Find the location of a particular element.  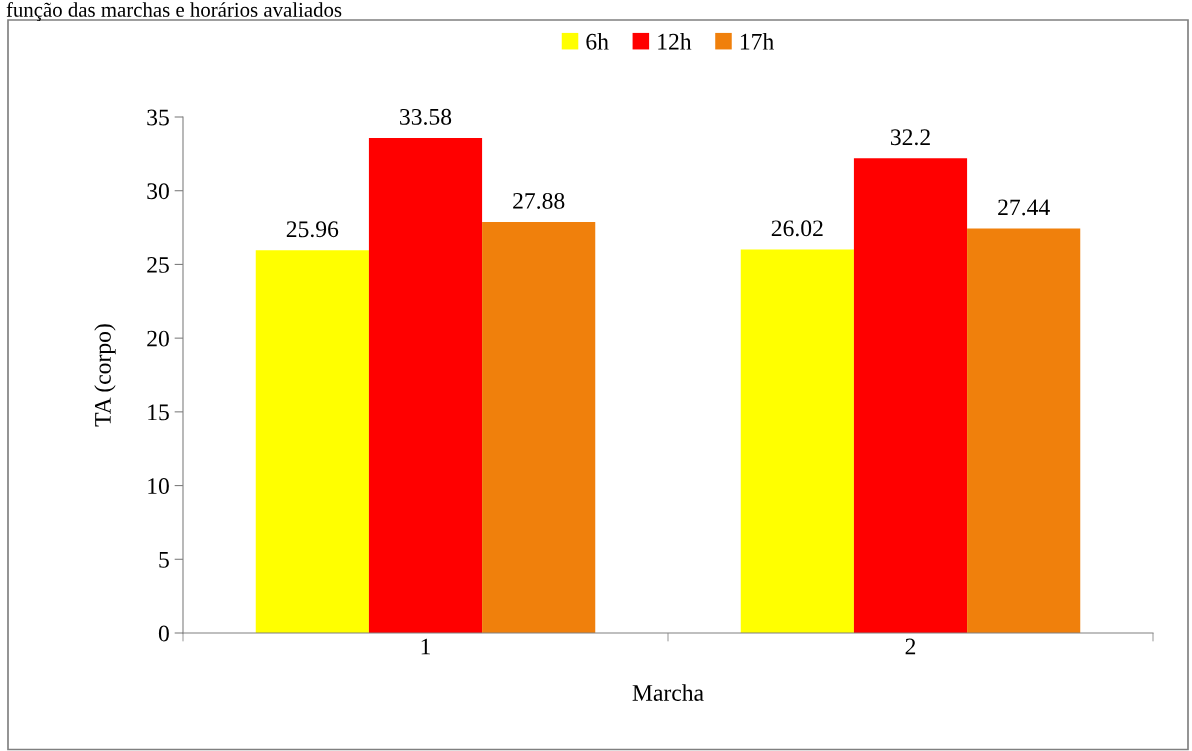

data-label: 27.88 is located at coordinates (539, 200).